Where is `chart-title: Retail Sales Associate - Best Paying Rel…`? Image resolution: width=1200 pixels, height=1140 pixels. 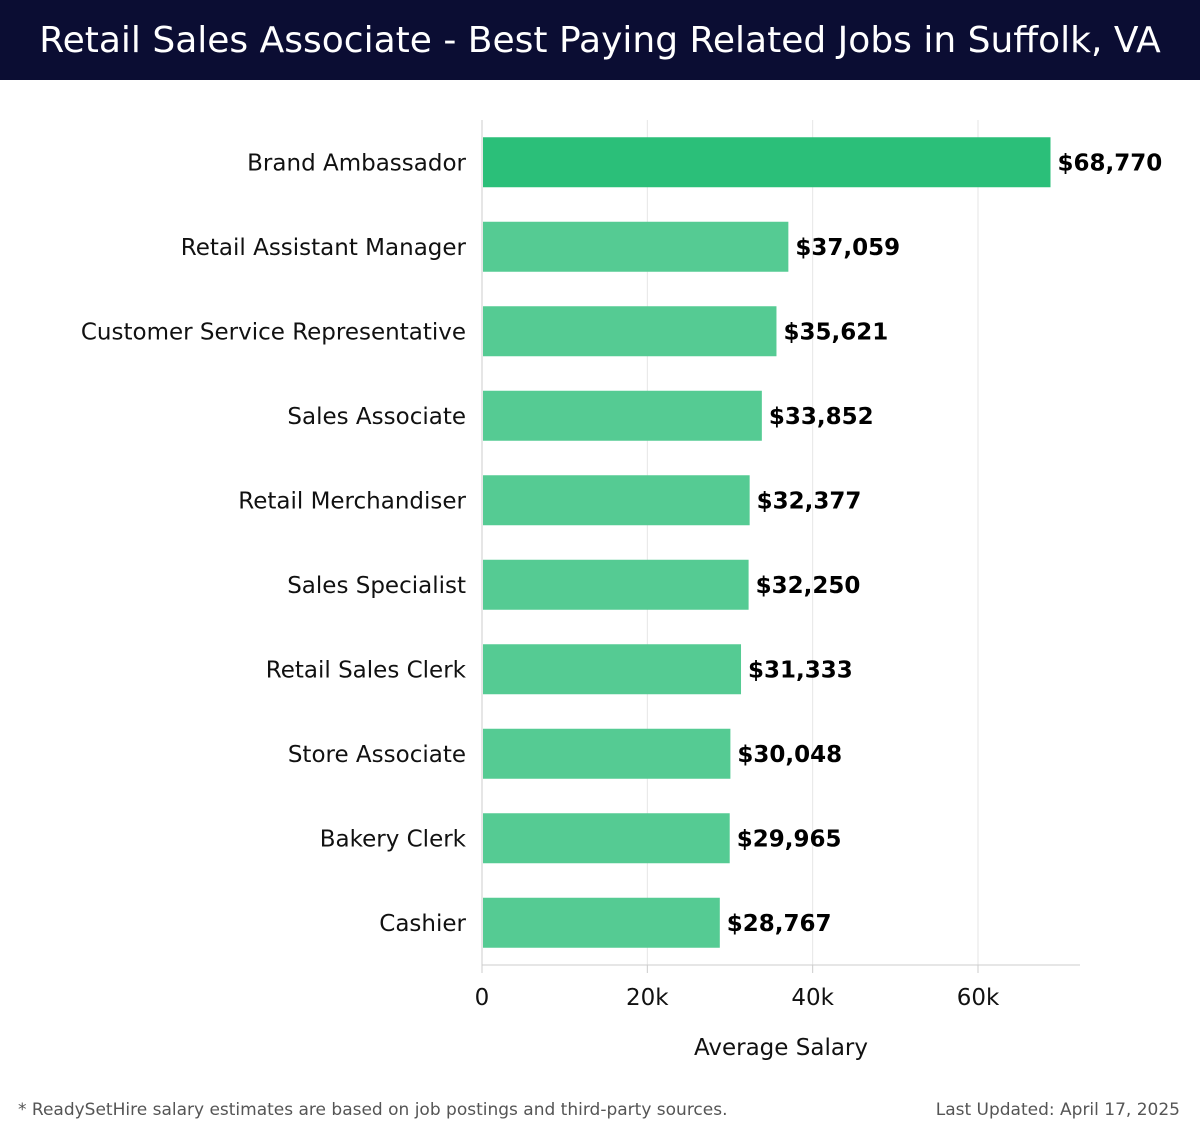
chart-title: Retail Sales Associate - Best Paying Rel… is located at coordinates (600, 40).